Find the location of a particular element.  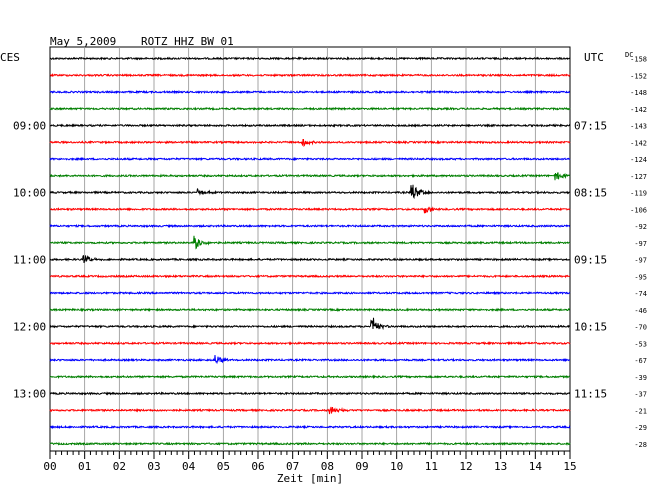

x-tick-label: 05 is located at coordinates (223, 466).